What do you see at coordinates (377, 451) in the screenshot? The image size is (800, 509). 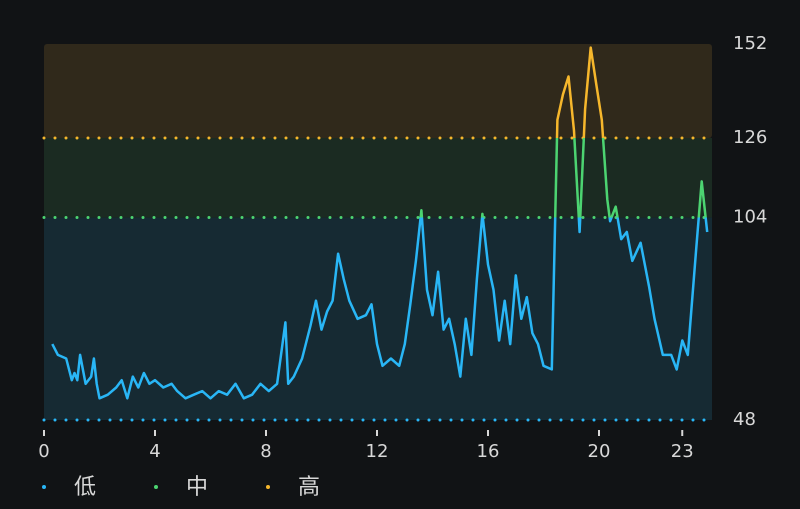 I see `x-tick-label: 12` at bounding box center [377, 451].